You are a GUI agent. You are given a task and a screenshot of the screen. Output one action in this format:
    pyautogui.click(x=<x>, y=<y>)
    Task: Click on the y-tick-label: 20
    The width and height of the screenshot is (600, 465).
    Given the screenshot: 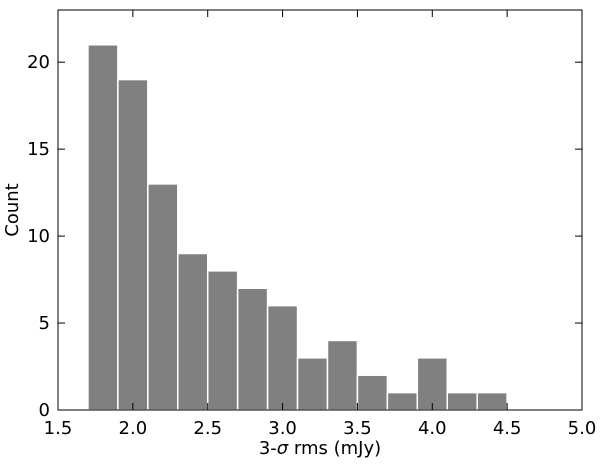 What is the action you would take?
    pyautogui.click(x=38, y=62)
    